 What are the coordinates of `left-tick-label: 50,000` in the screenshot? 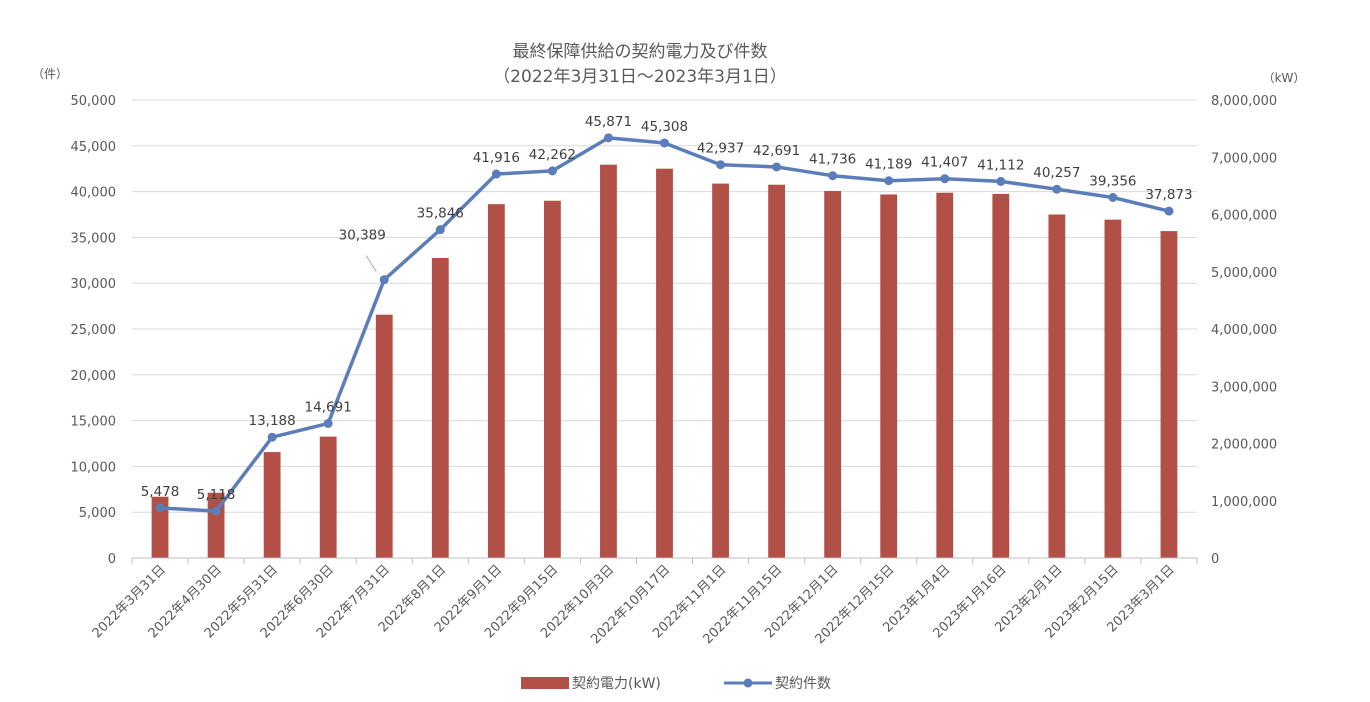 It's located at (94, 101).